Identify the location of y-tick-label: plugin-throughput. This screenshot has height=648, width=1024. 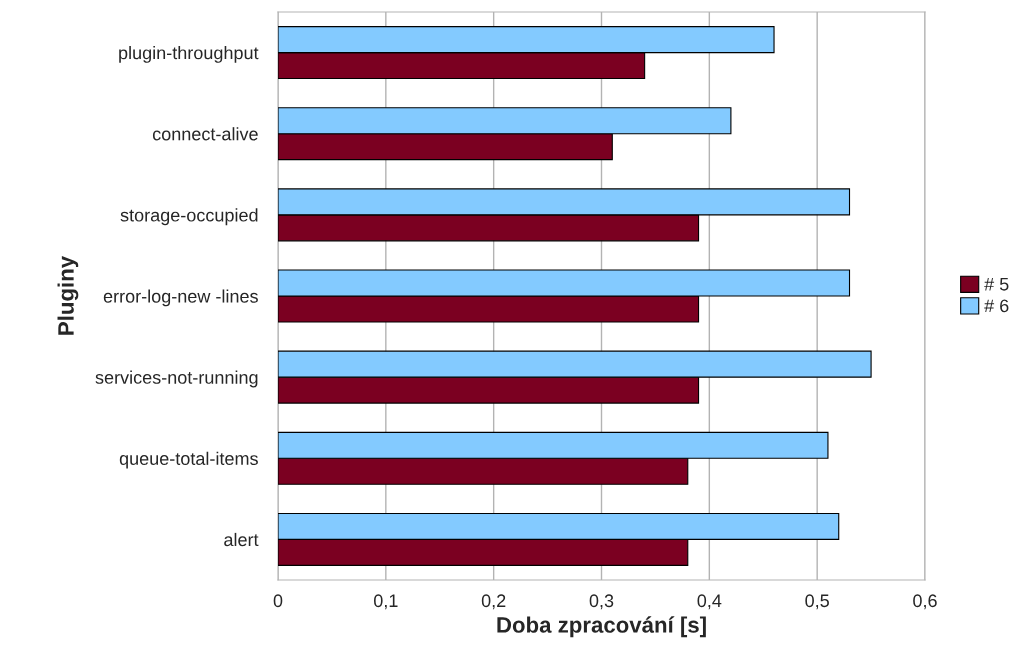
(189, 54).